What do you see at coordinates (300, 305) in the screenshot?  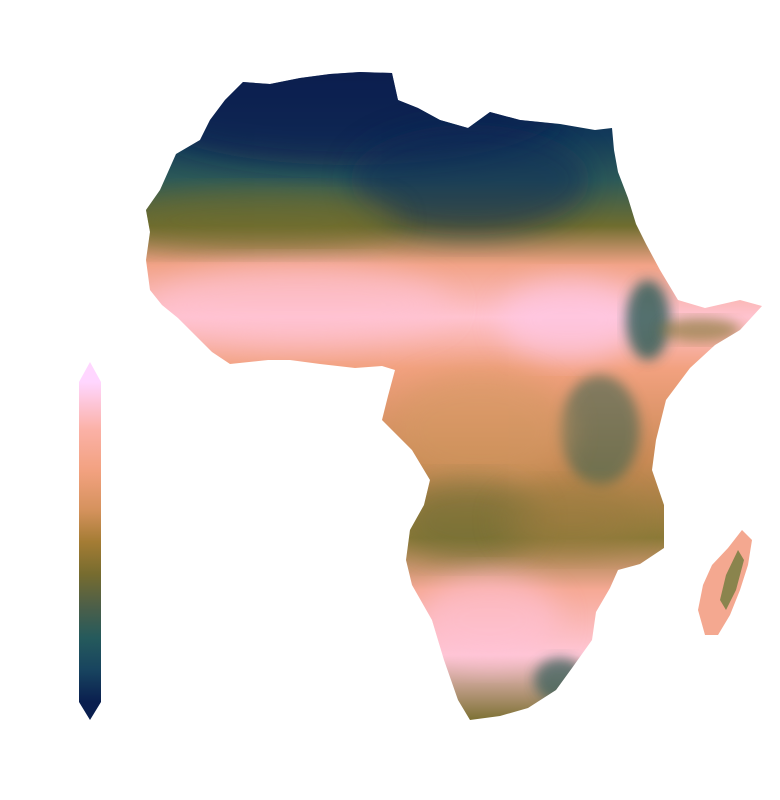 I see `west-africa-region` at bounding box center [300, 305].